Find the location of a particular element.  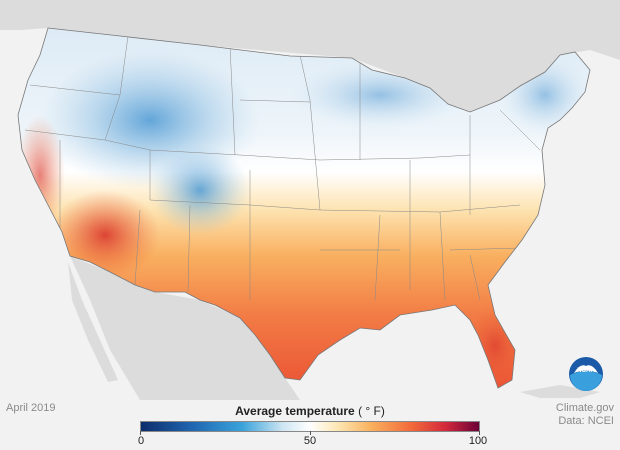

cuba-landmass is located at coordinates (560, 391).